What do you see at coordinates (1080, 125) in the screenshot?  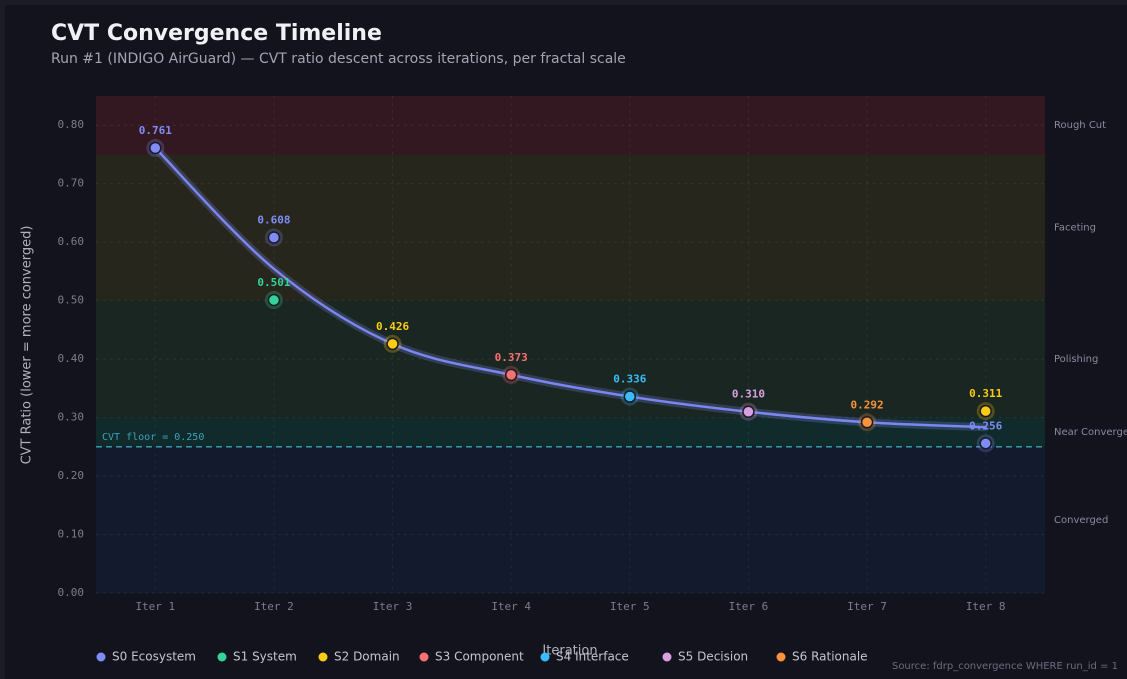 I see `zone-label: Rough Cut` at bounding box center [1080, 125].